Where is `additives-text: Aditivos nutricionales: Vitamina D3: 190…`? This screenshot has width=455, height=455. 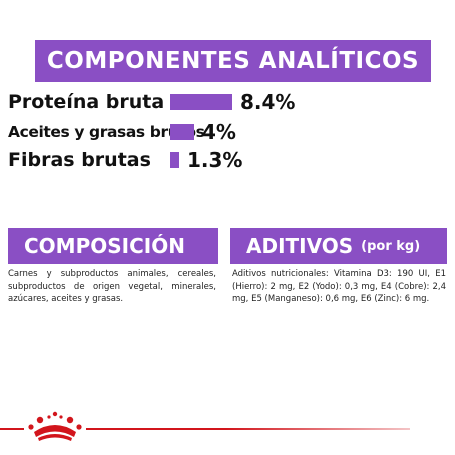
additives-text: Aditivos nutricionales: Vitamina D3: 190… is located at coordinates (339, 286).